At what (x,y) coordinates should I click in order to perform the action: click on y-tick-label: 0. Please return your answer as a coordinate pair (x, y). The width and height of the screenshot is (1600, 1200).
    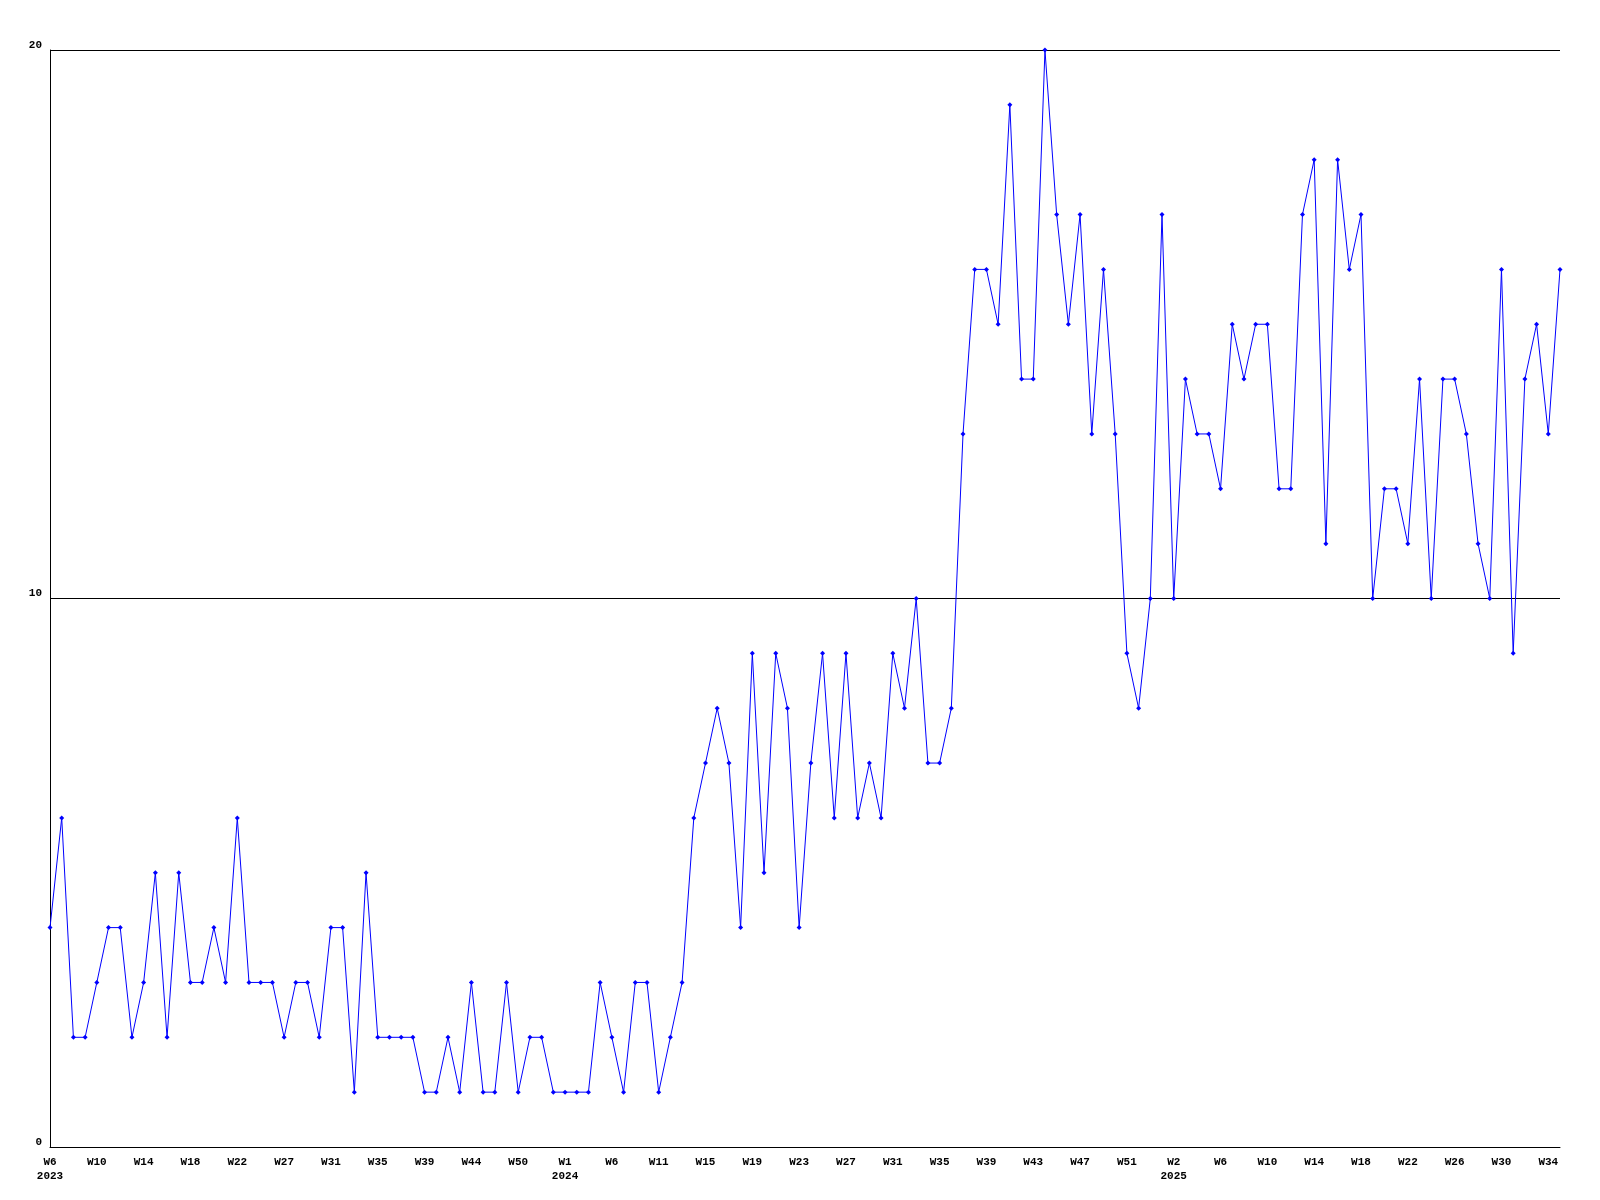
    Looking at the image, I should click on (38, 1141).